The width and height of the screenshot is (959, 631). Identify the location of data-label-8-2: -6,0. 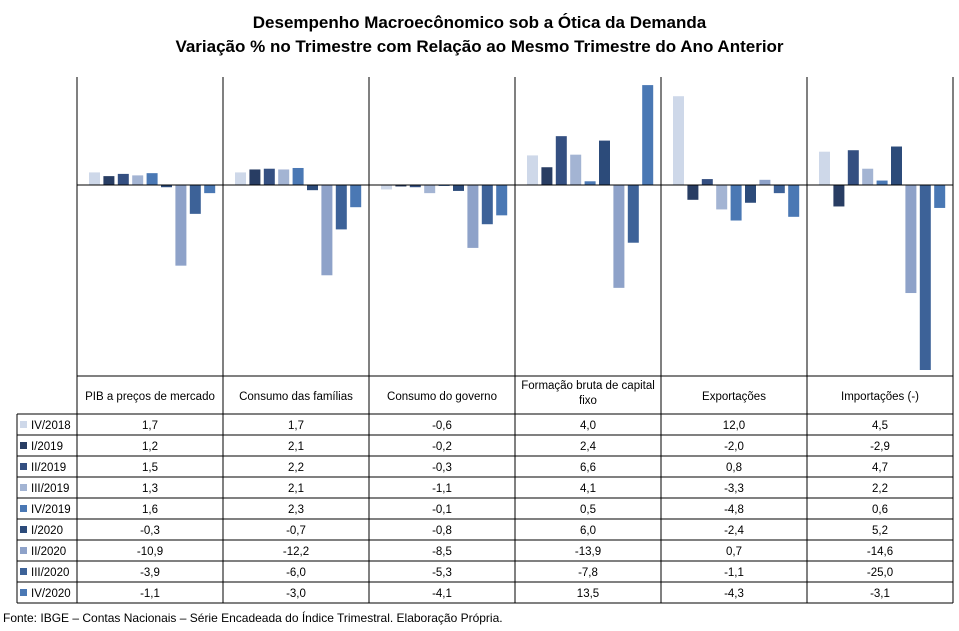
(296, 573).